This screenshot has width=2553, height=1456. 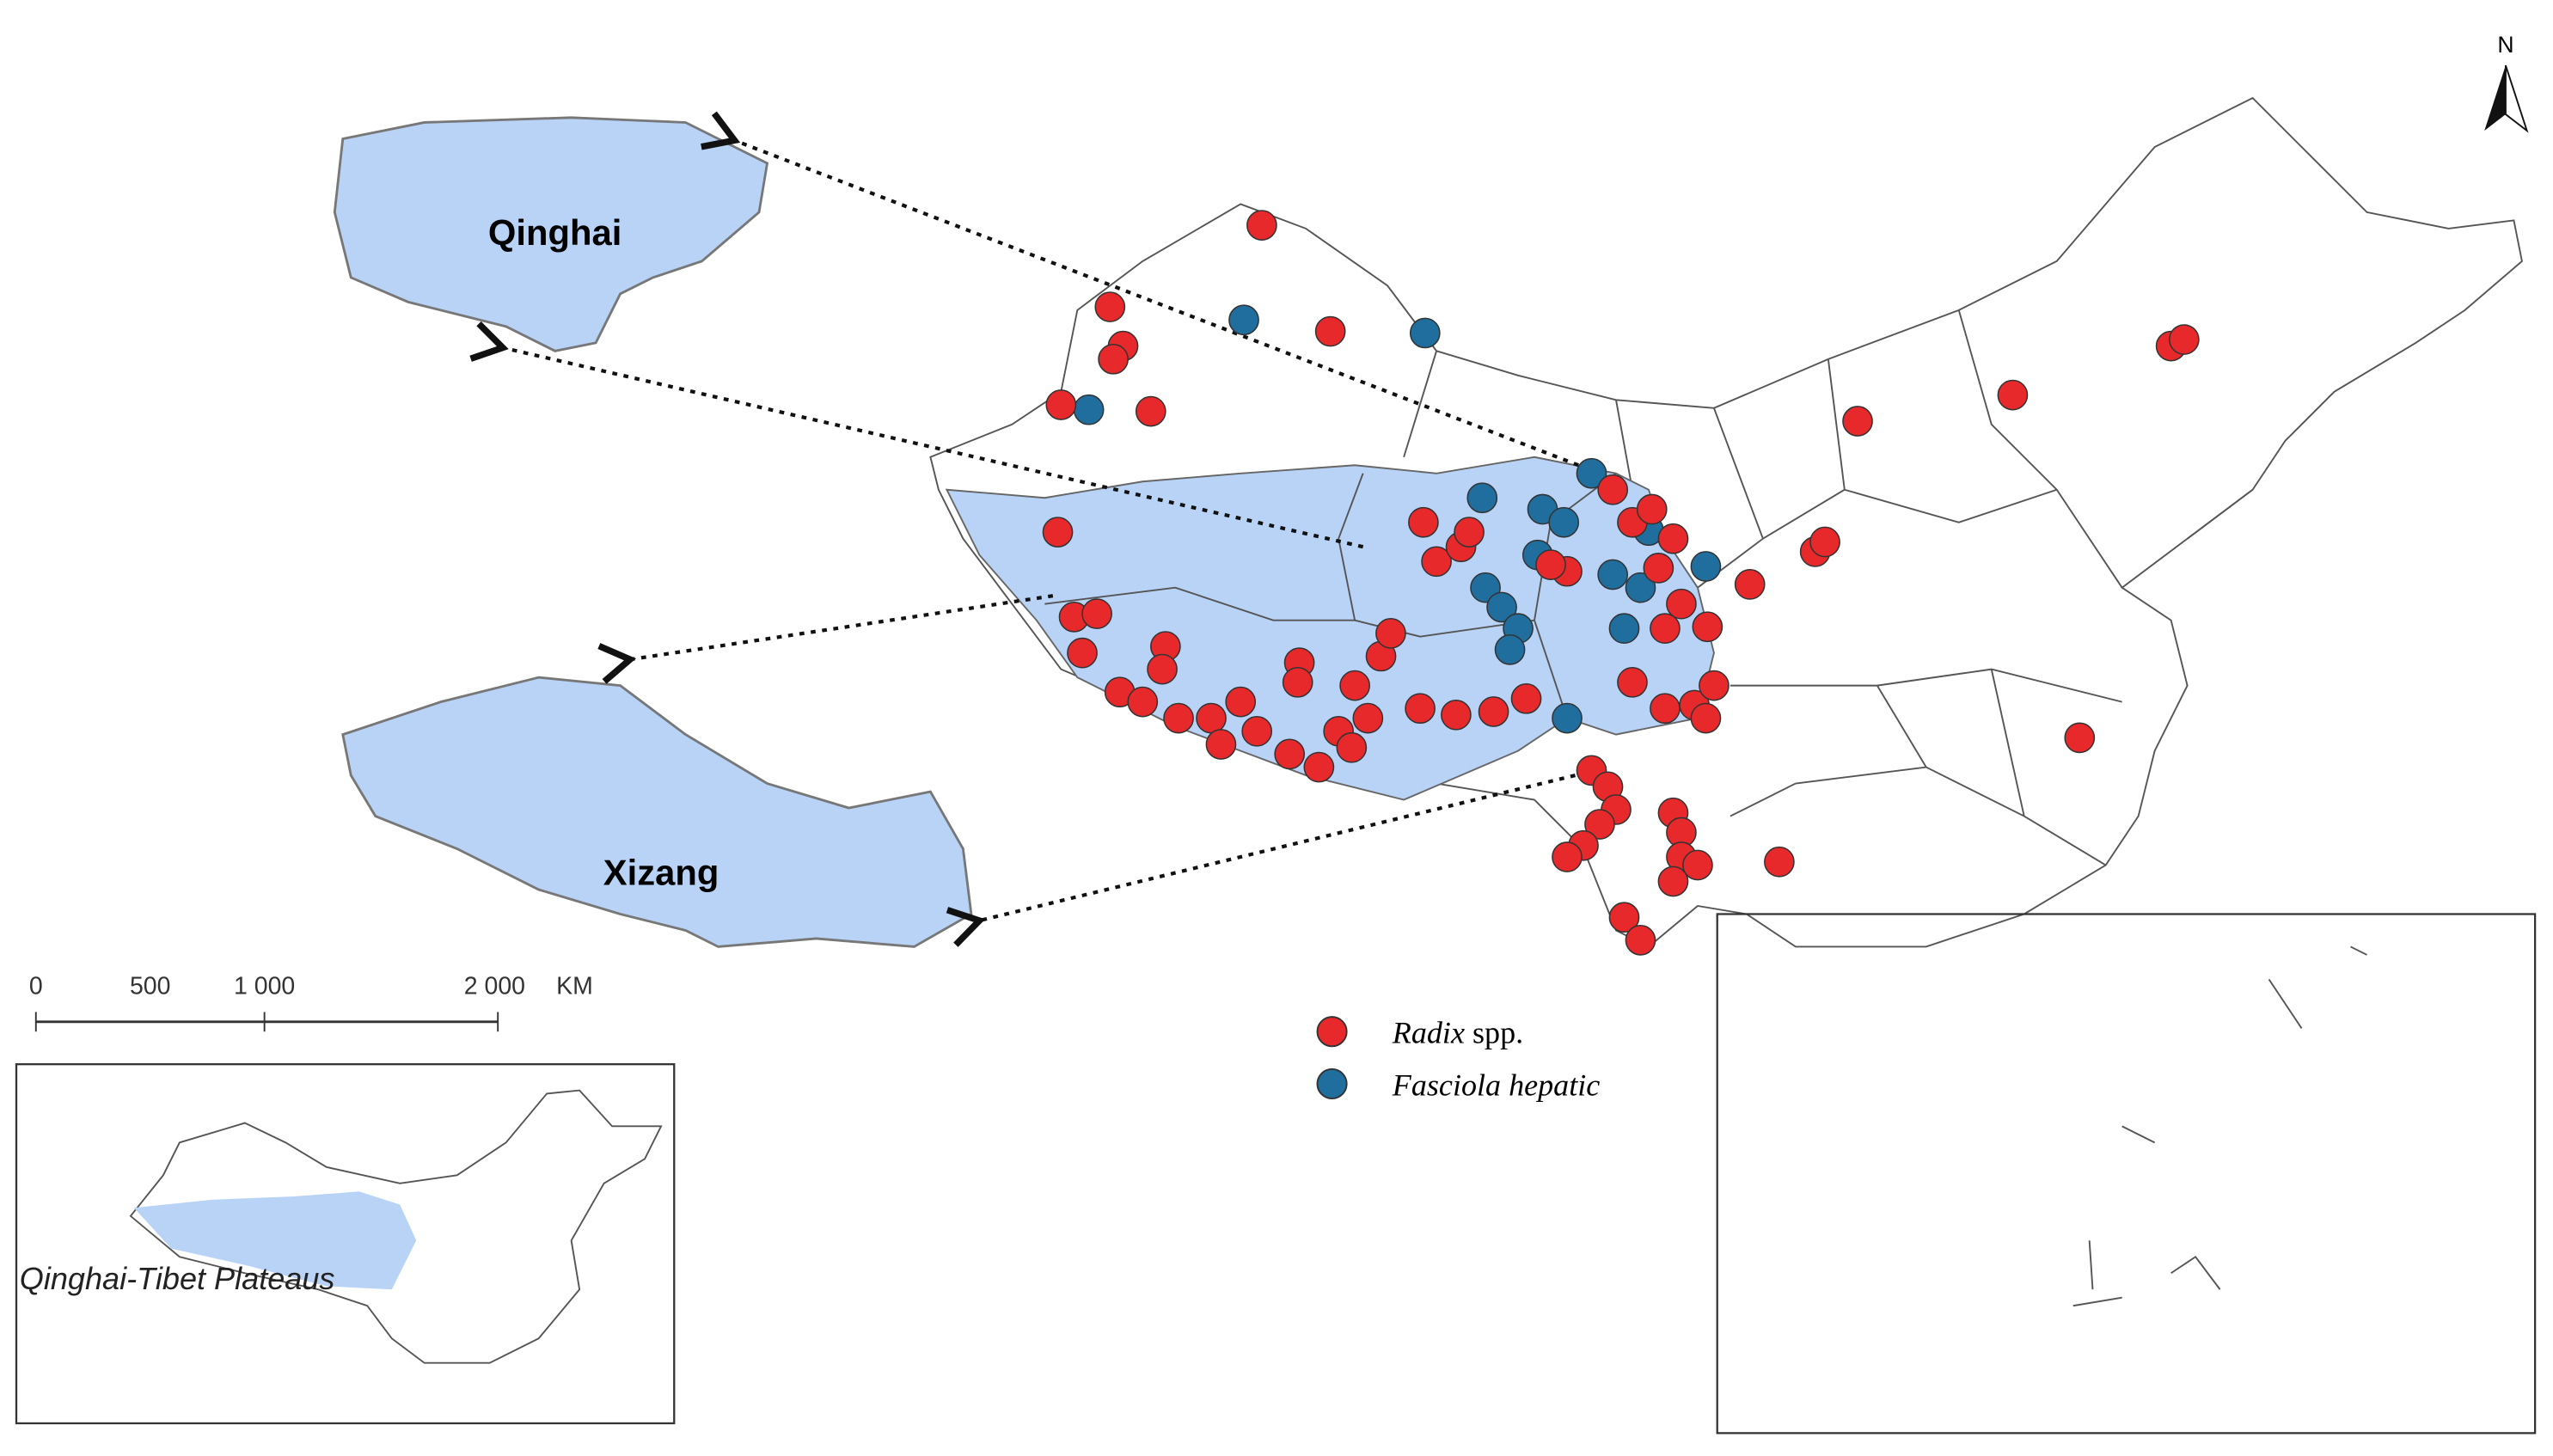 What do you see at coordinates (36, 987) in the screenshot?
I see `scale-label: 0` at bounding box center [36, 987].